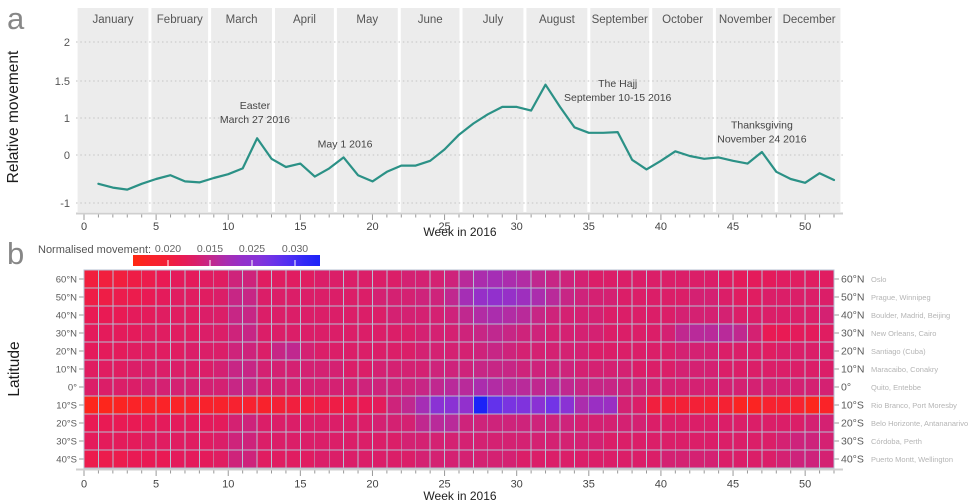 This screenshot has width=974, height=504. Describe the element at coordinates (255, 120) in the screenshot. I see `event-annotation: March 27 2016` at that location.